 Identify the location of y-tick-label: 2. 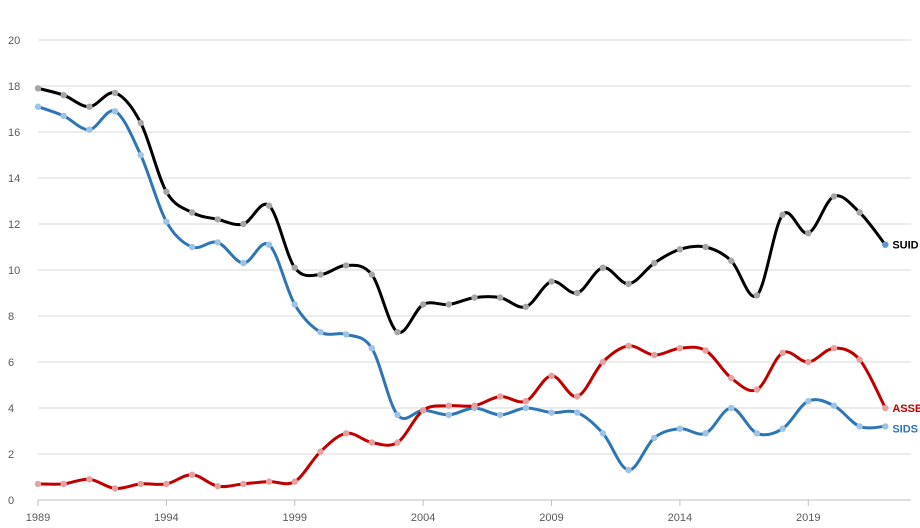
(11, 455).